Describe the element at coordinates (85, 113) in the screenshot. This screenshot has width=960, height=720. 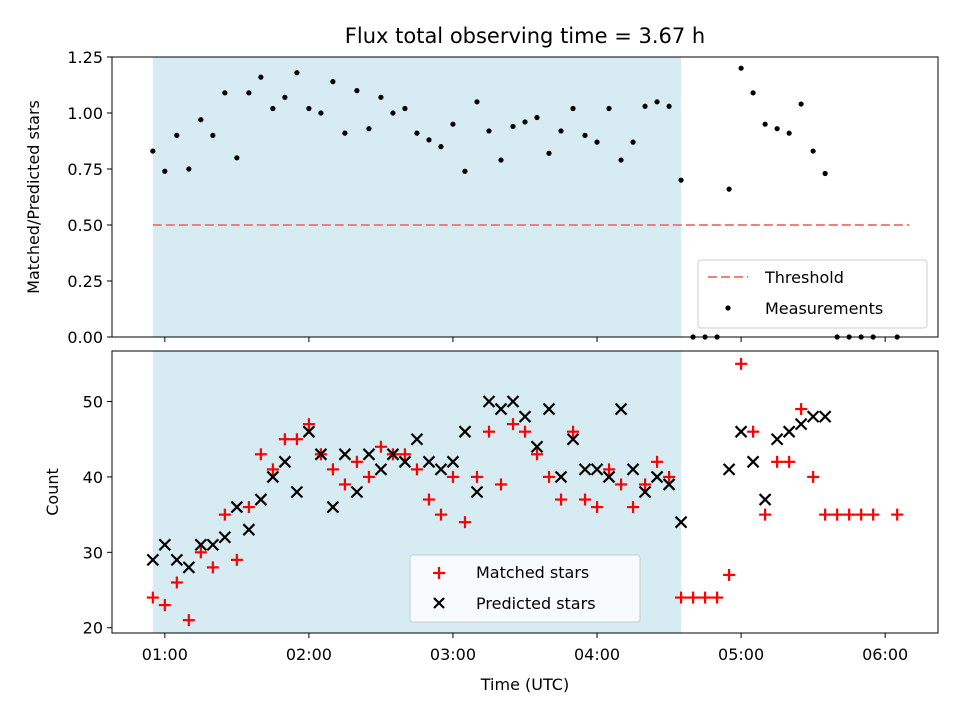
I see `y-tick-label: 1.00` at that location.